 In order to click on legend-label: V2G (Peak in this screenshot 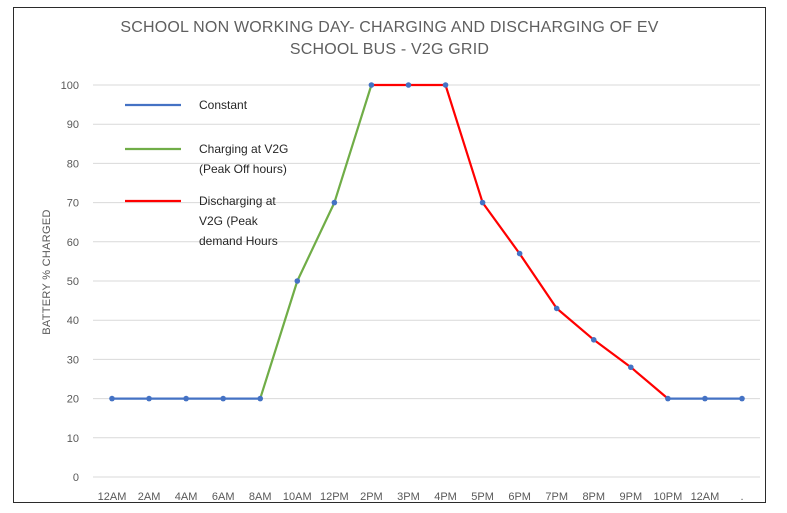, I will do `click(229, 221)`.